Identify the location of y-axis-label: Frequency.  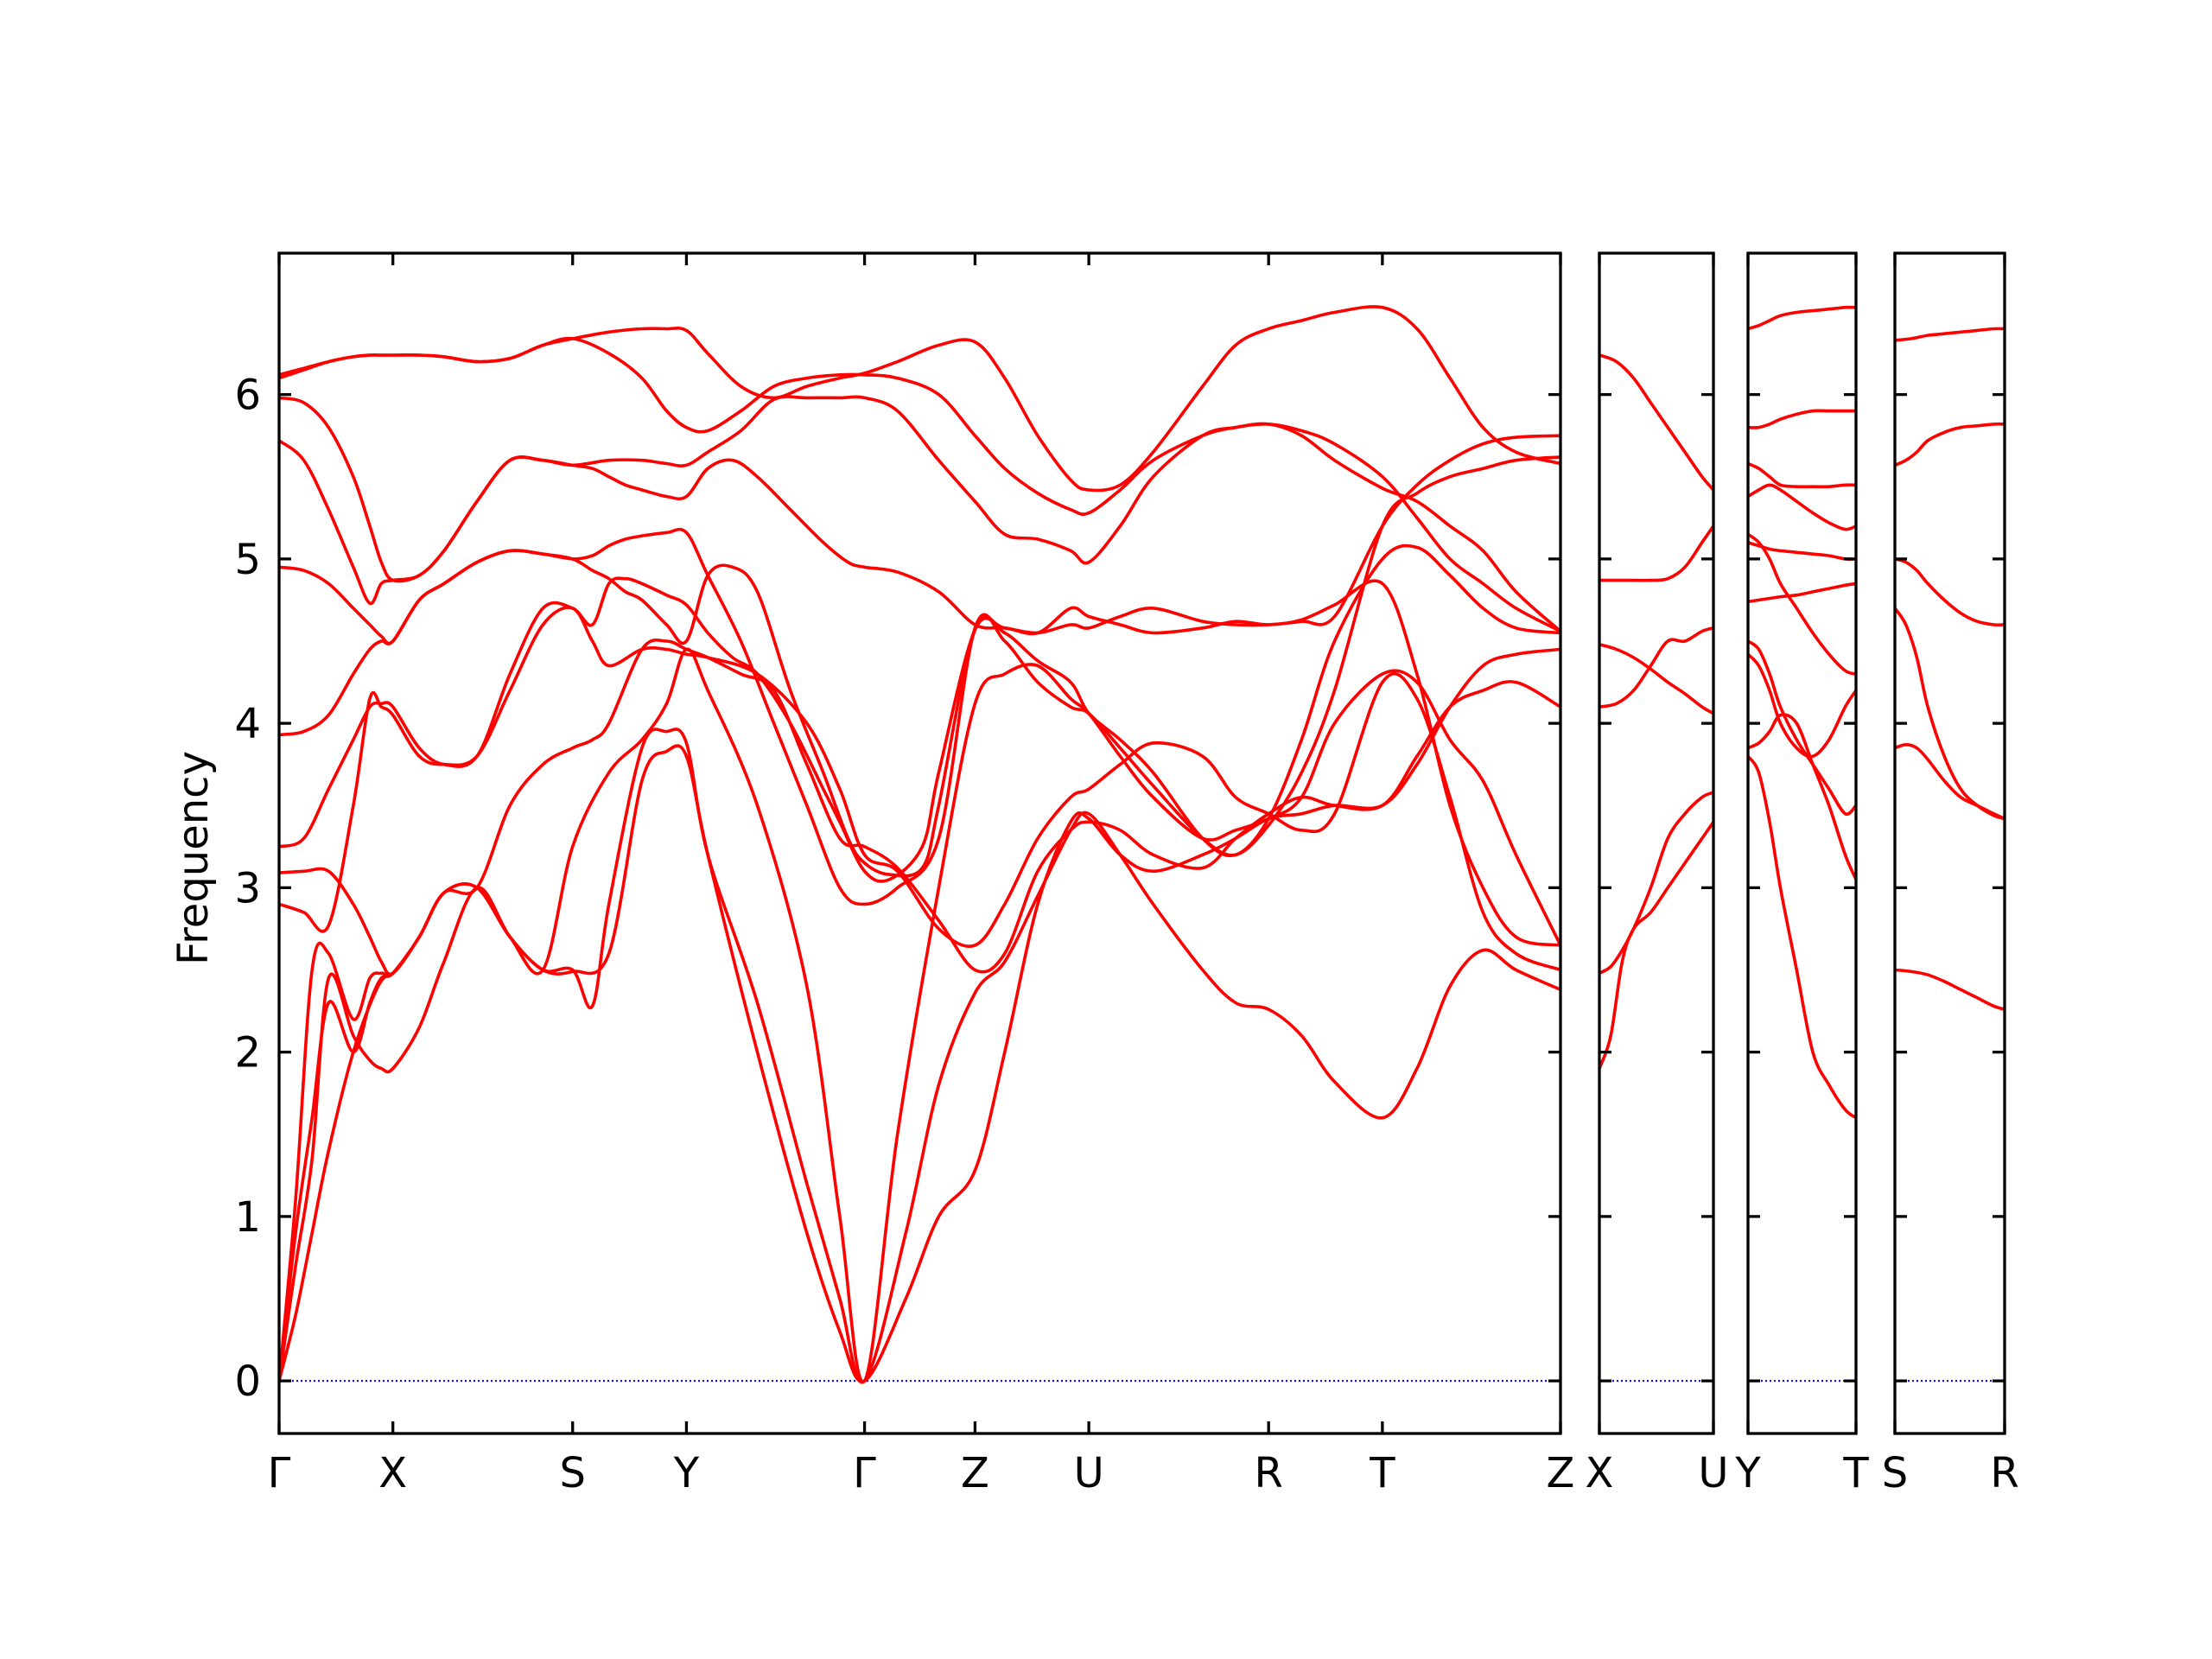
(193, 858).